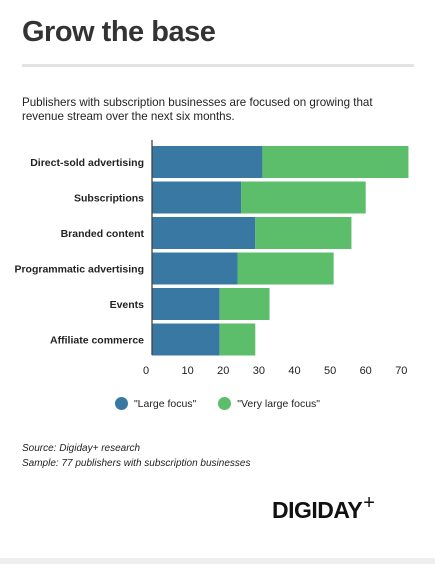  What do you see at coordinates (121, 403) in the screenshot?
I see `legend-swatch-large-focus` at bounding box center [121, 403].